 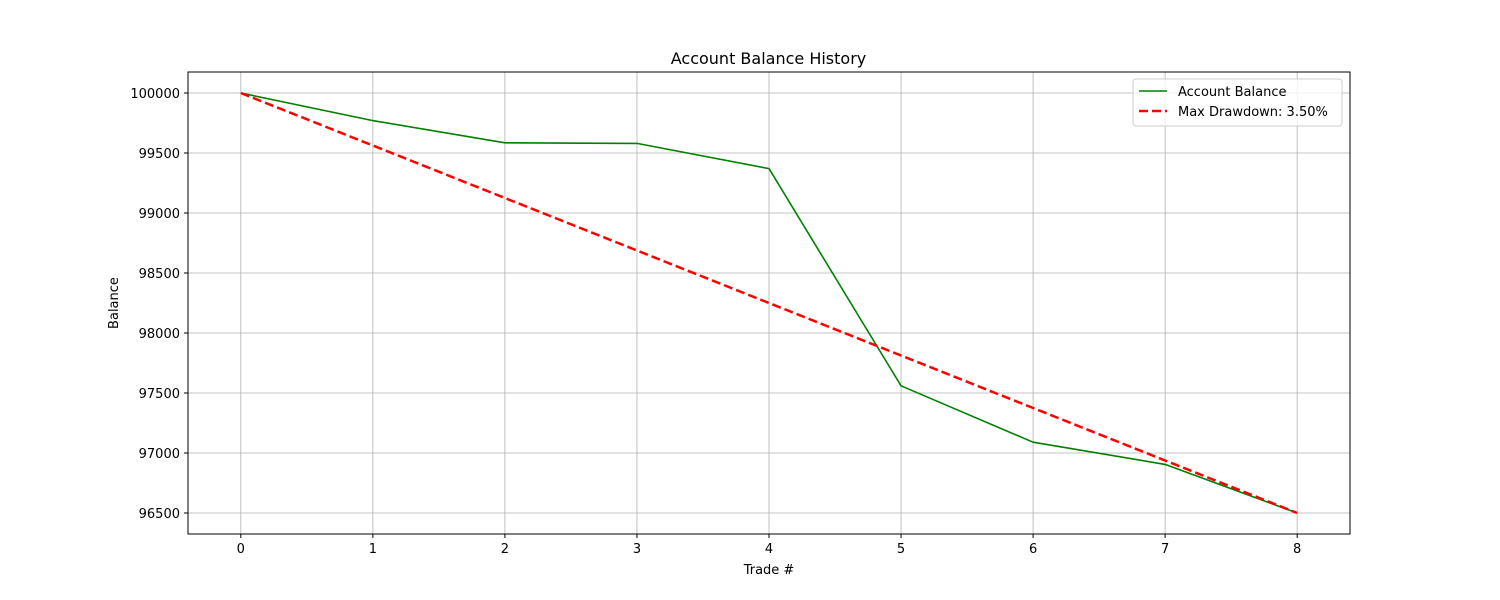 What do you see at coordinates (1297, 549) in the screenshot?
I see `x-tick-label: 8` at bounding box center [1297, 549].